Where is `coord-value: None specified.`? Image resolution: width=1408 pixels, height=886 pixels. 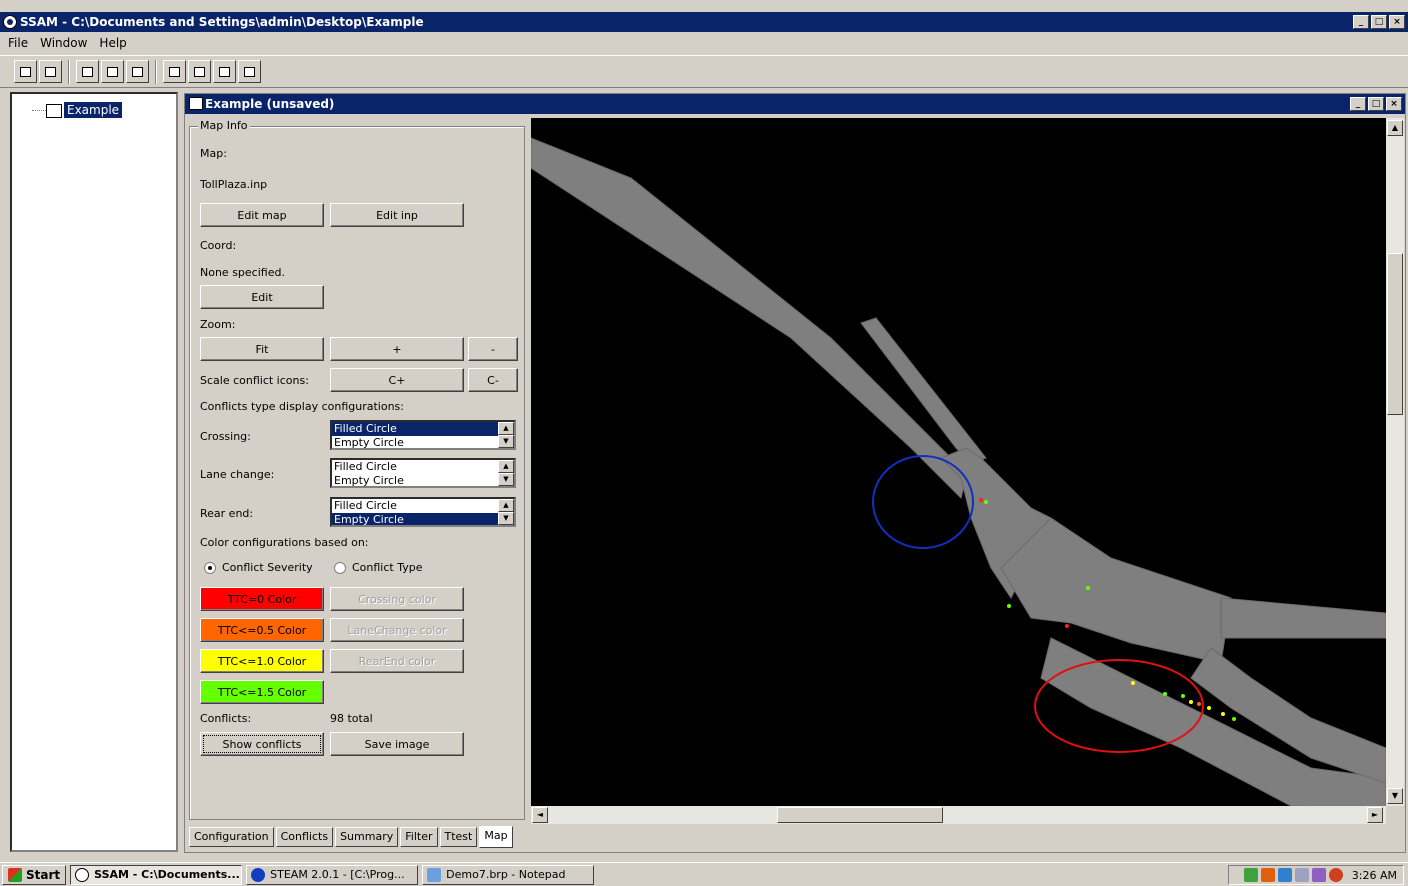 coord-value: None specified. is located at coordinates (242, 272).